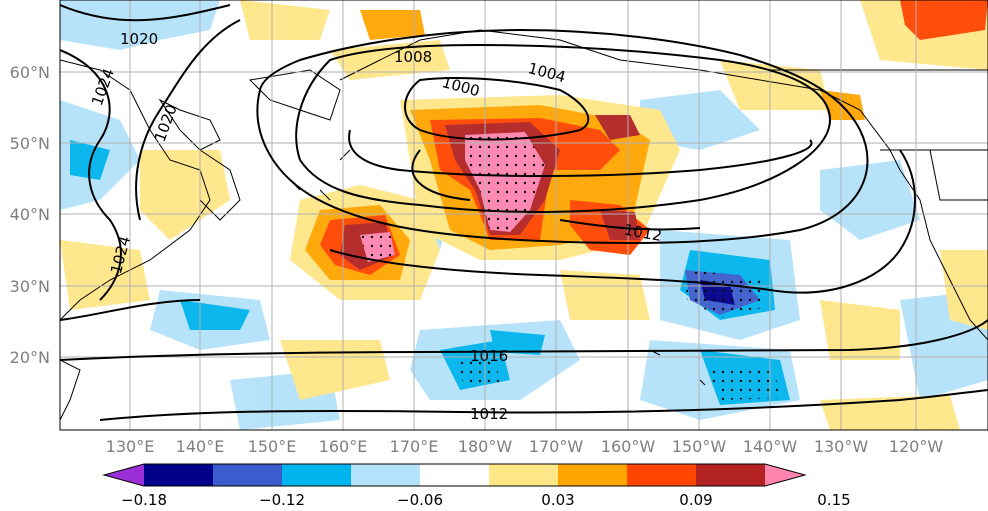  Describe the element at coordinates (485, 446) in the screenshot. I see `lon-label: 180°W` at that location.